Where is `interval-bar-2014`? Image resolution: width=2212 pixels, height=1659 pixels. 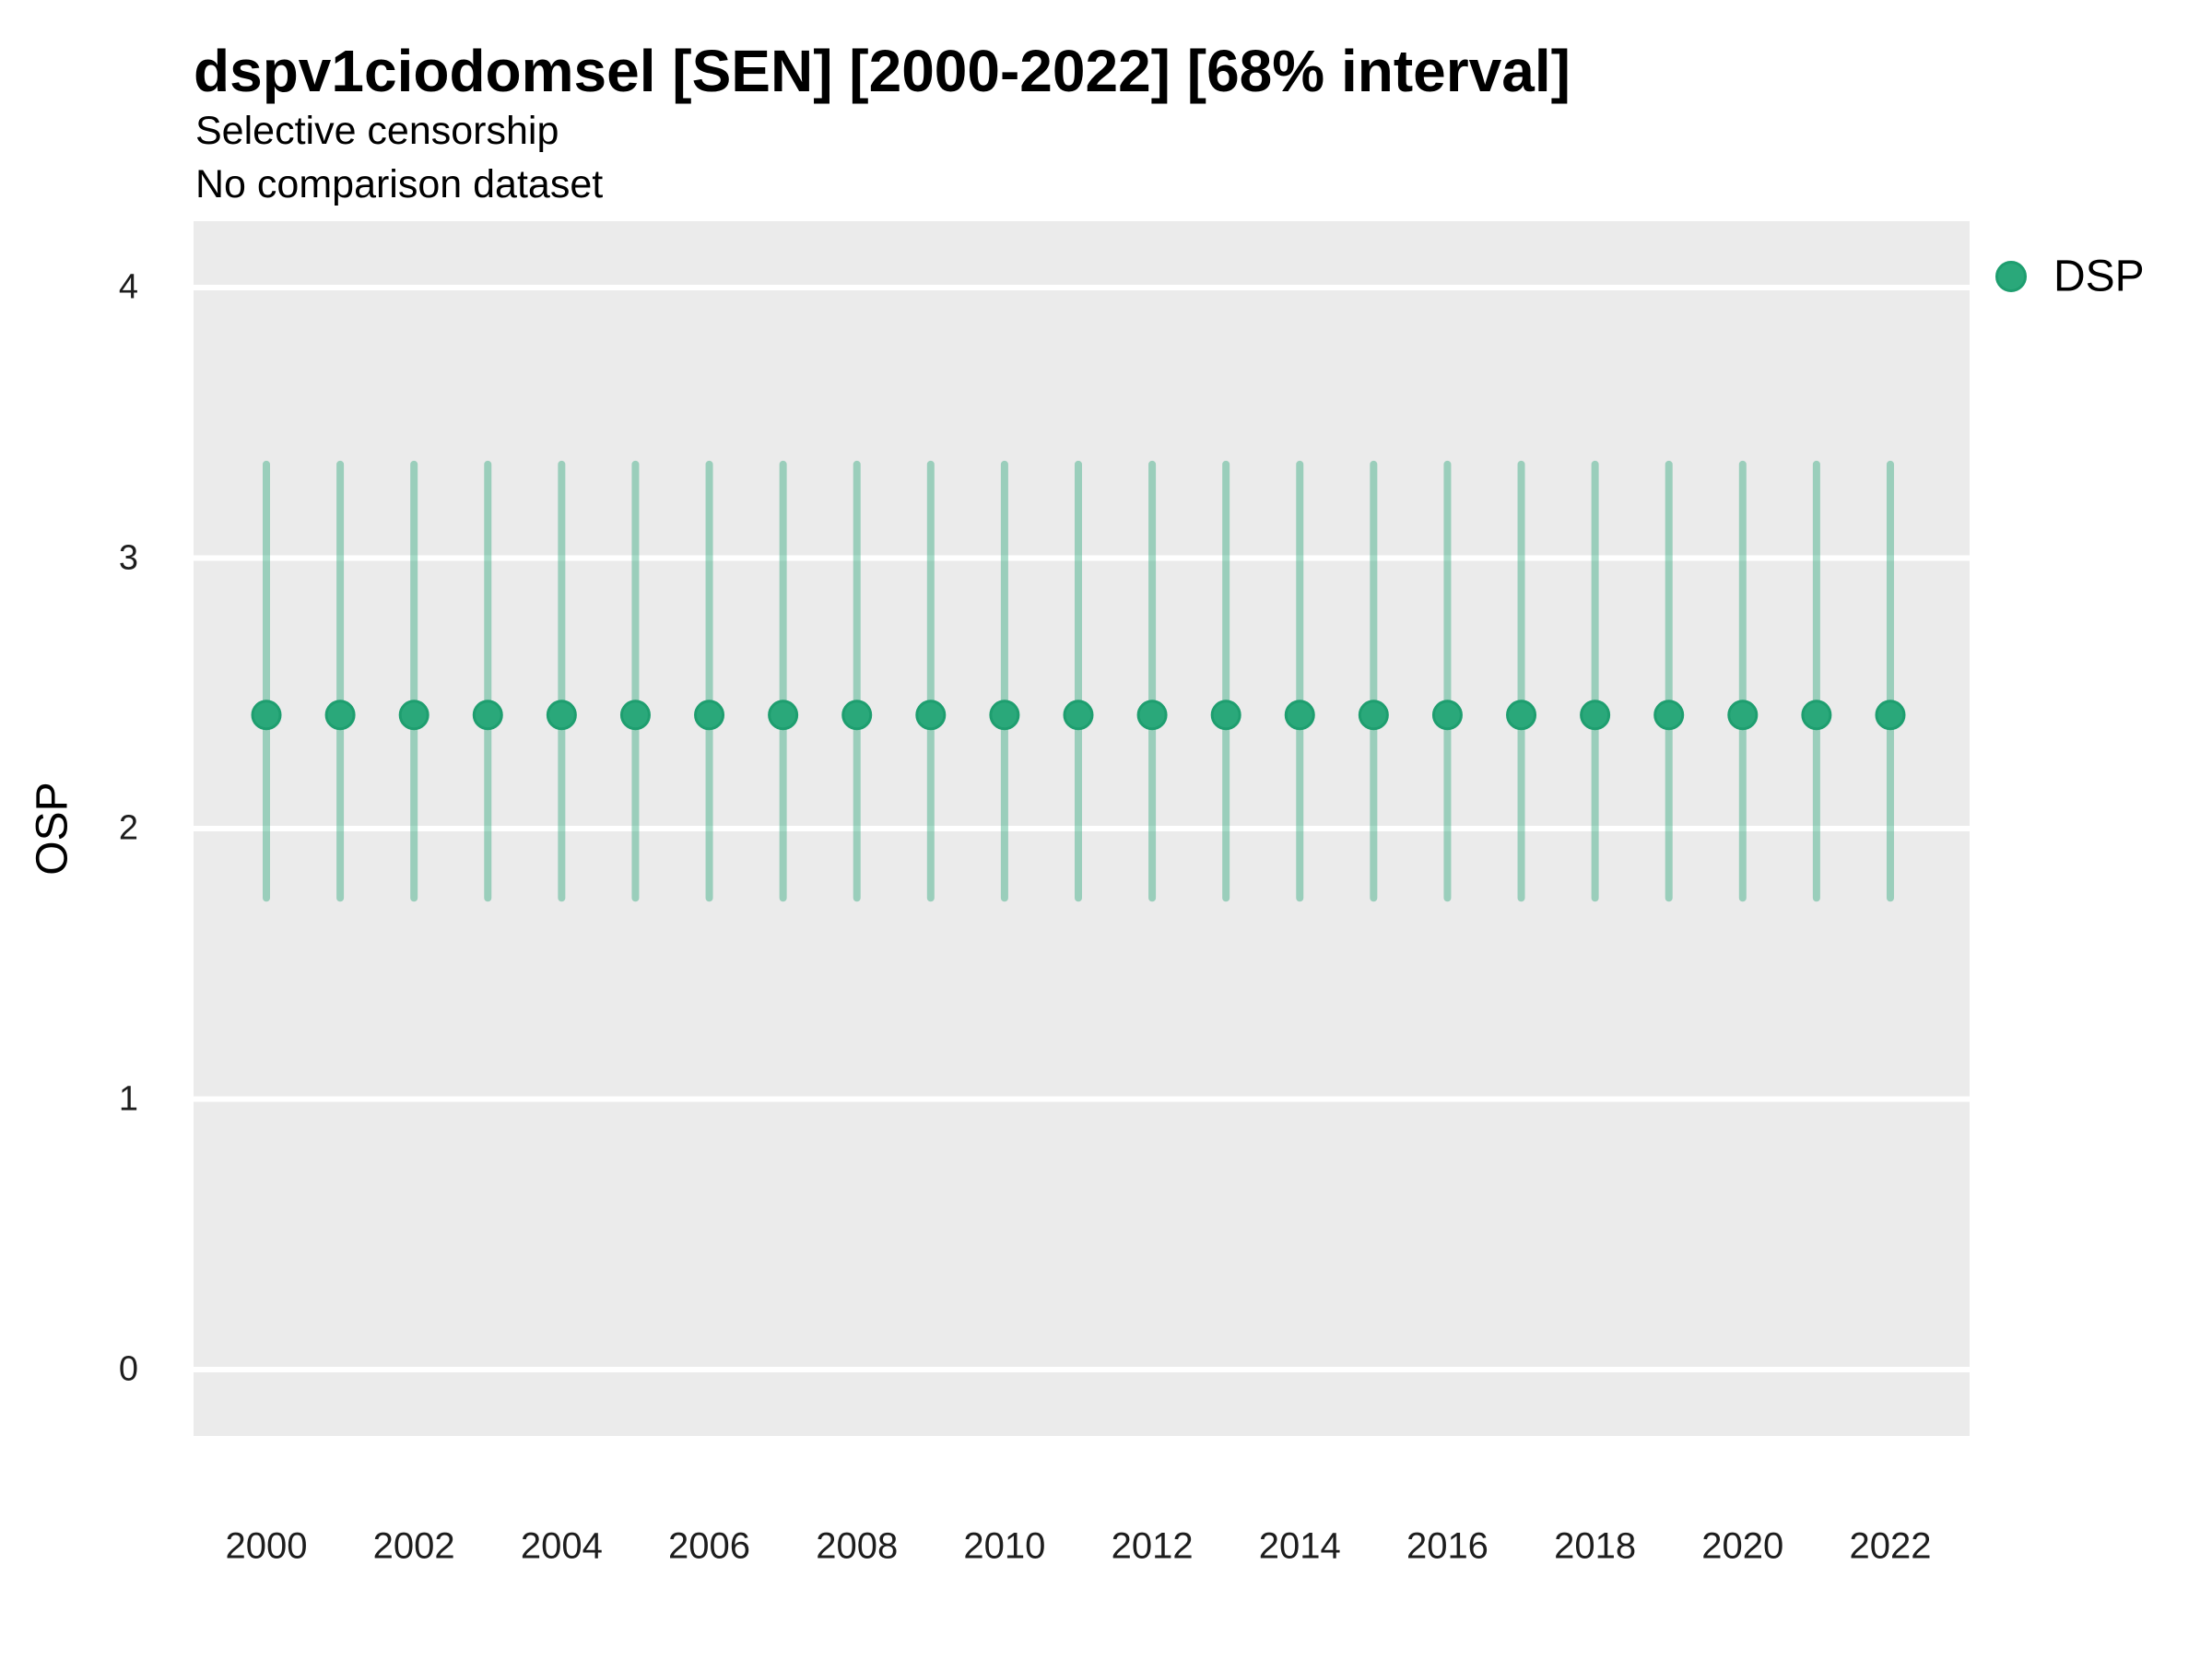 interval-bar-2014 is located at coordinates (1300, 681).